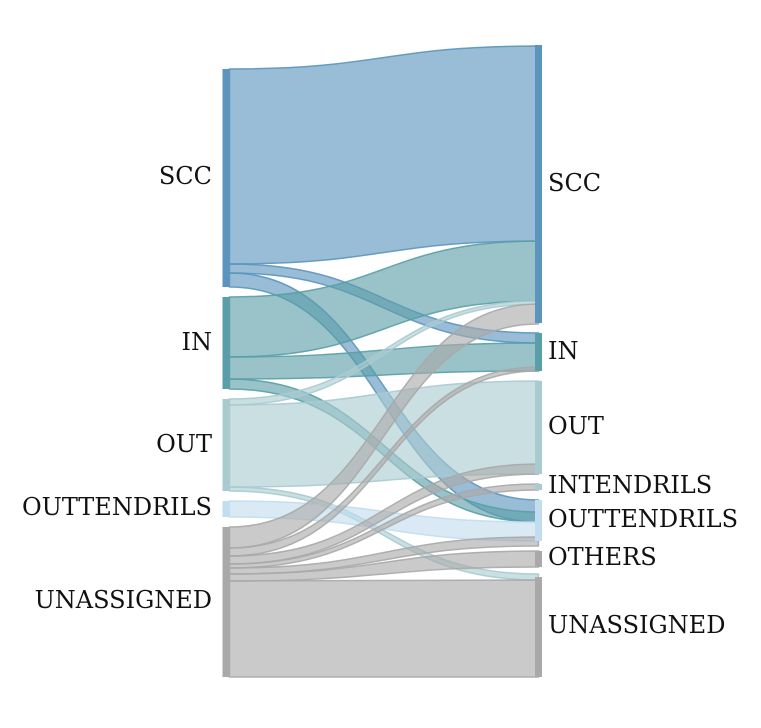  I want to click on left-node-out, so click(226, 445).